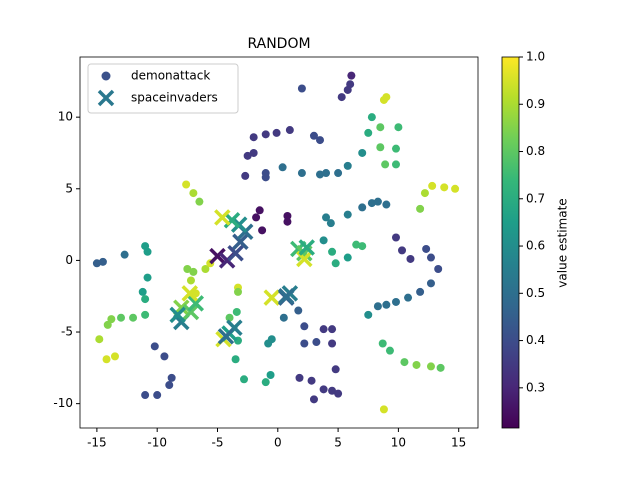 The image size is (640, 480). Describe the element at coordinates (535, 151) in the screenshot. I see `colorbar-tick-label: 0.8` at that location.